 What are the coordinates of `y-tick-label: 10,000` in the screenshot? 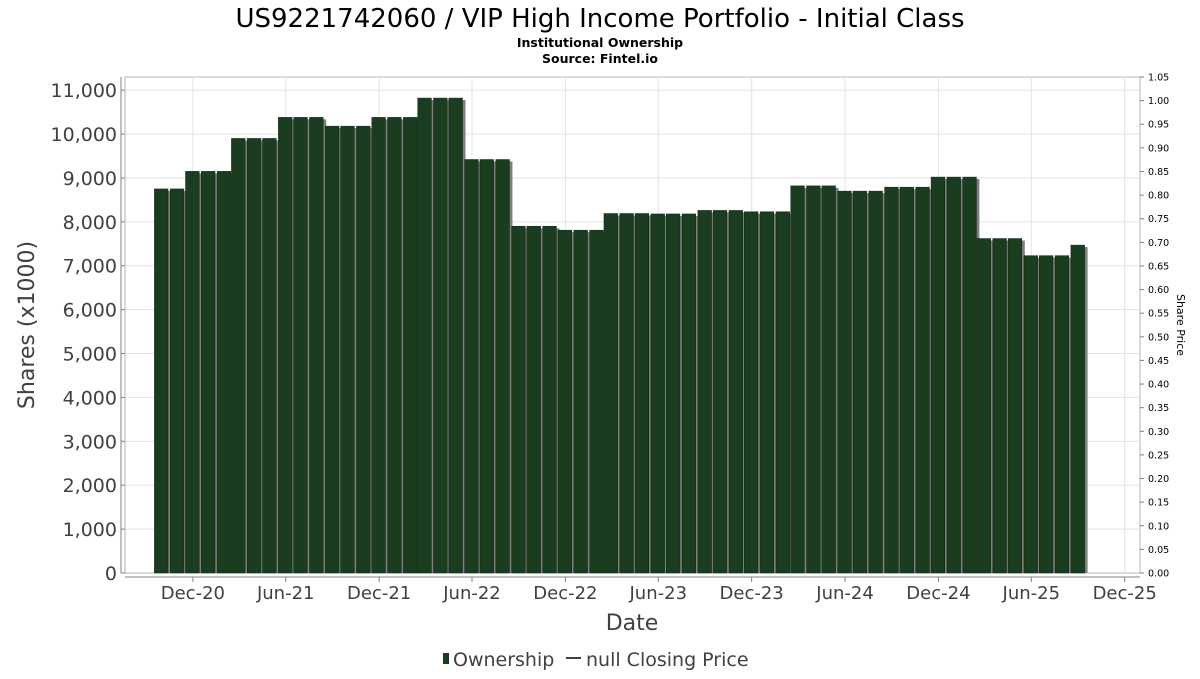 It's located at (84, 135).